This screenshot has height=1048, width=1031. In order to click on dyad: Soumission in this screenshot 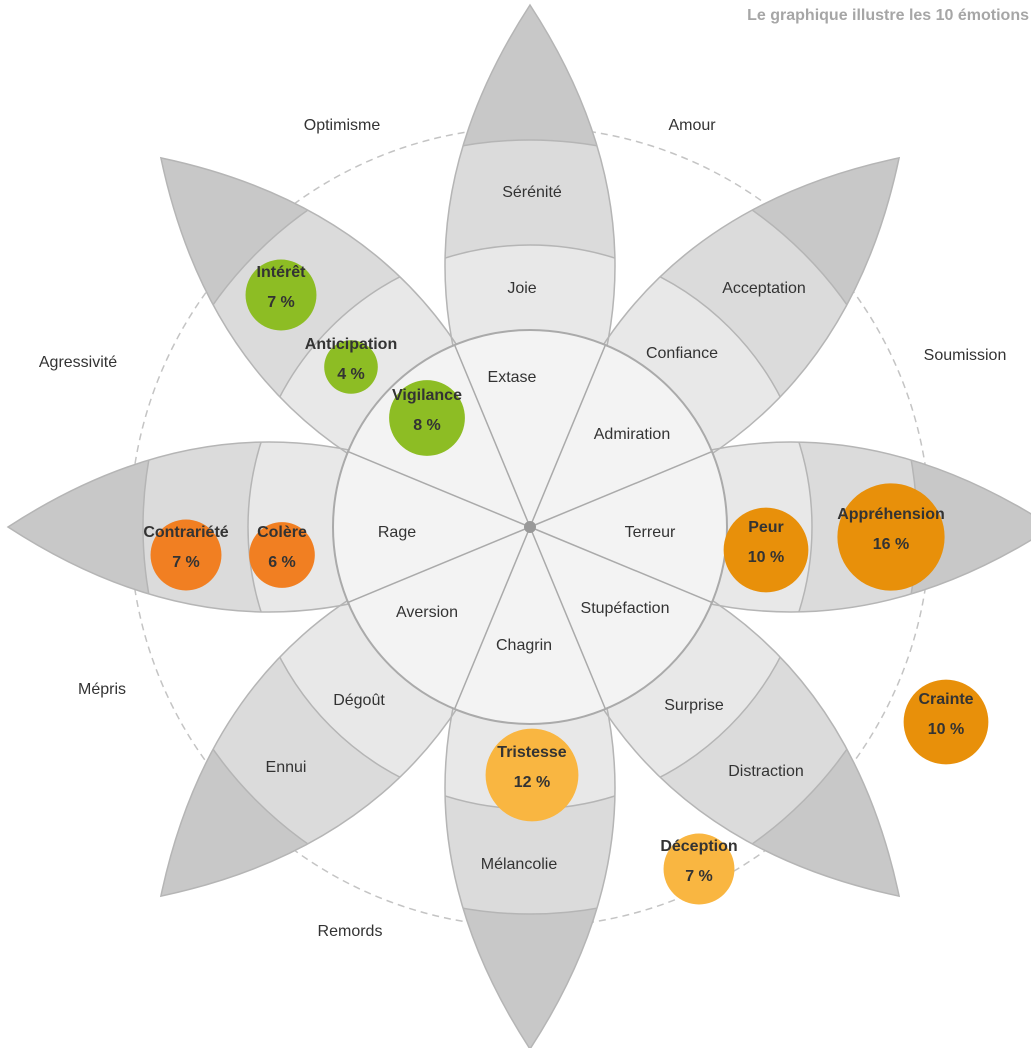, I will do `click(965, 355)`.